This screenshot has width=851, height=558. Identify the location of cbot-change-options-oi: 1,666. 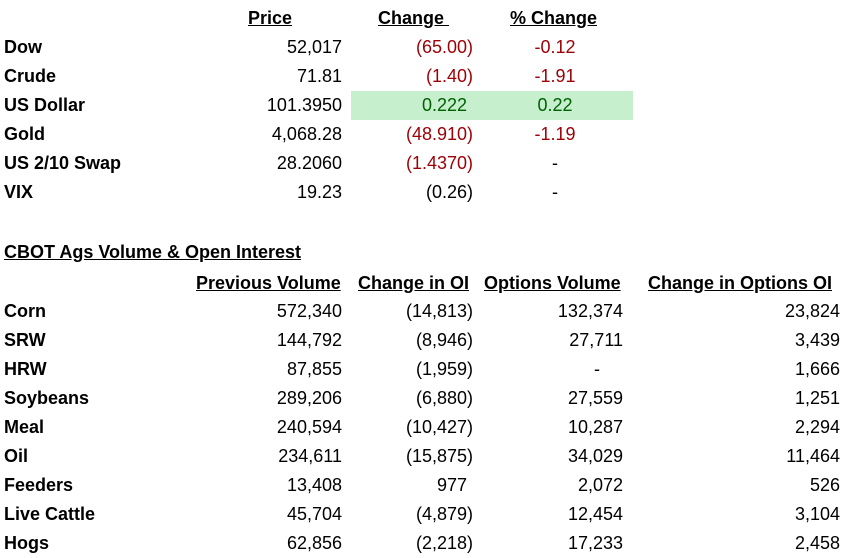
(817, 369).